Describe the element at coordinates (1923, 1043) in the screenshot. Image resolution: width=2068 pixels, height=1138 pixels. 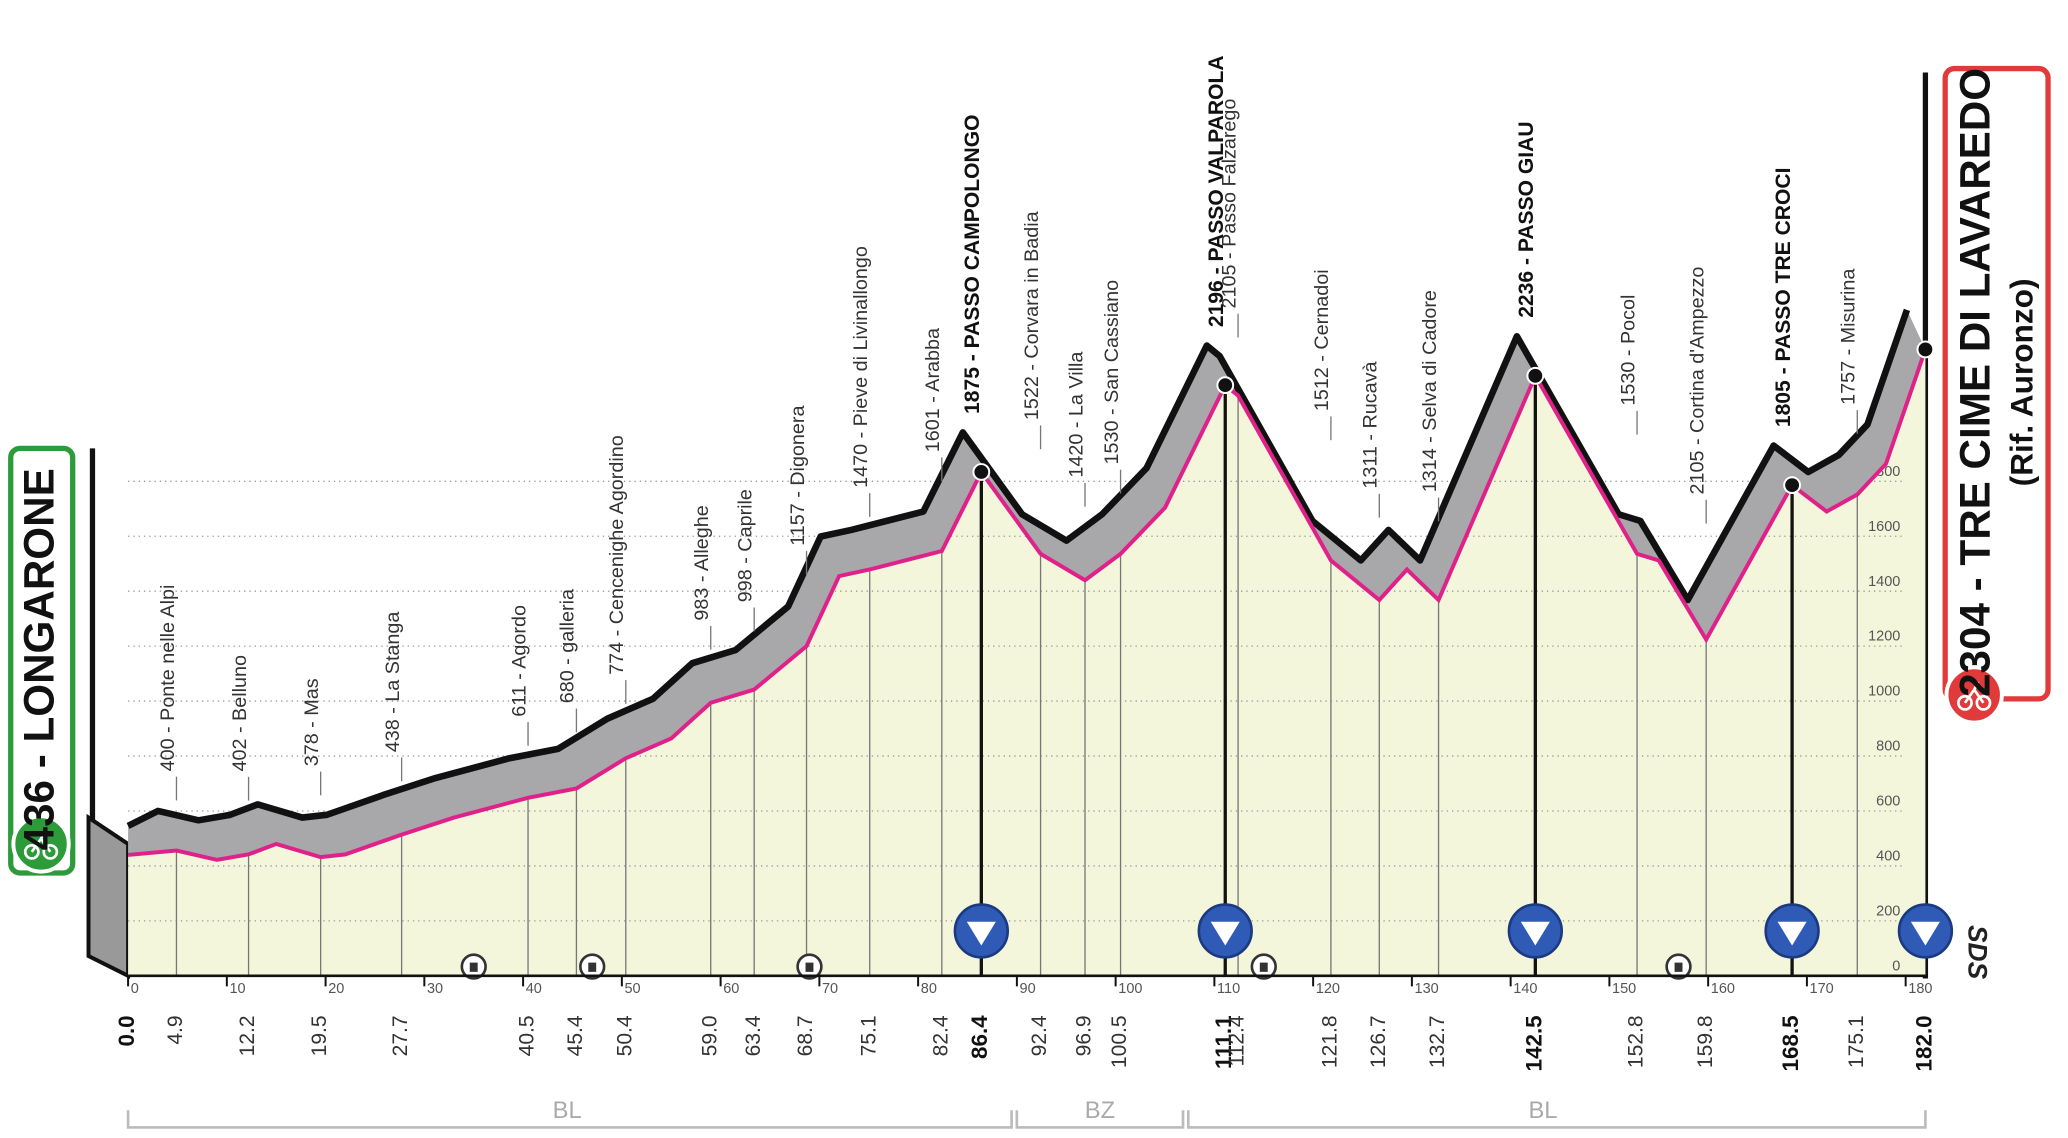
I see `km-label: 182.0` at that location.